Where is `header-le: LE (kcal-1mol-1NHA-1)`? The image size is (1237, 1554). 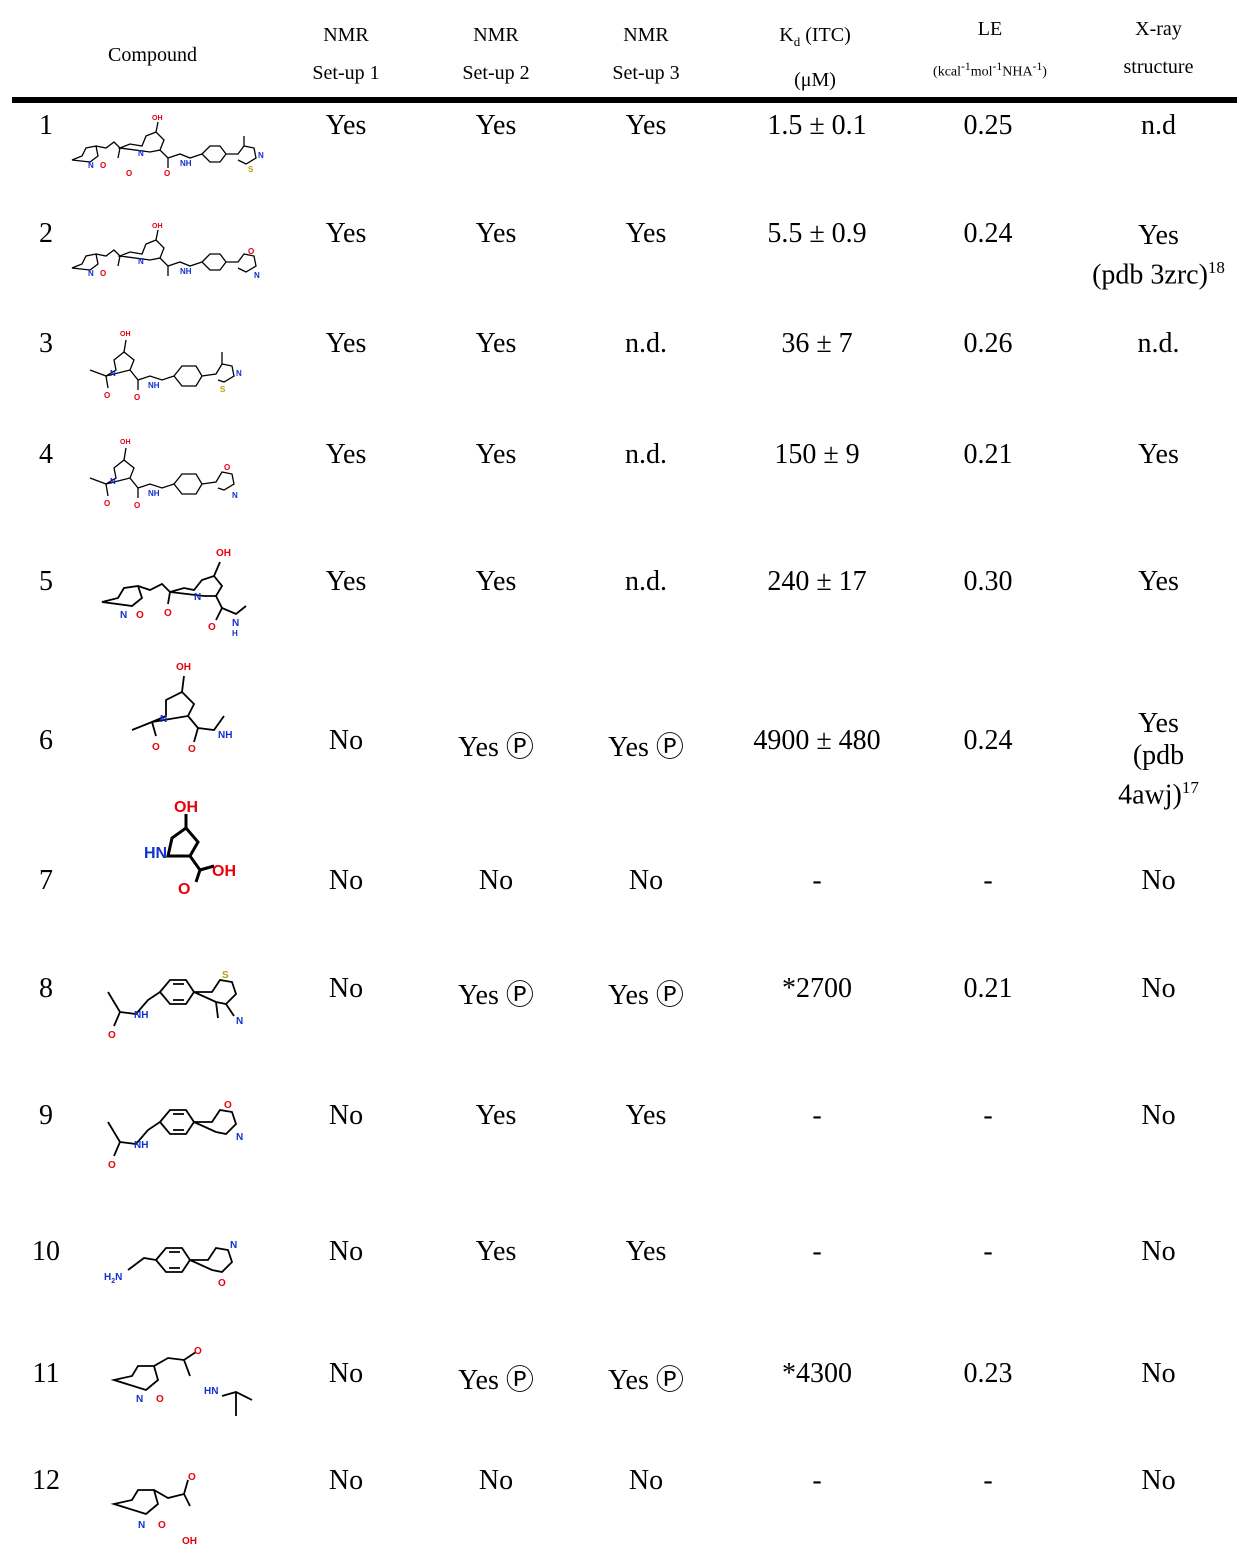 header-le: LE (kcal-1mol-1NHA-1) is located at coordinates (990, 51).